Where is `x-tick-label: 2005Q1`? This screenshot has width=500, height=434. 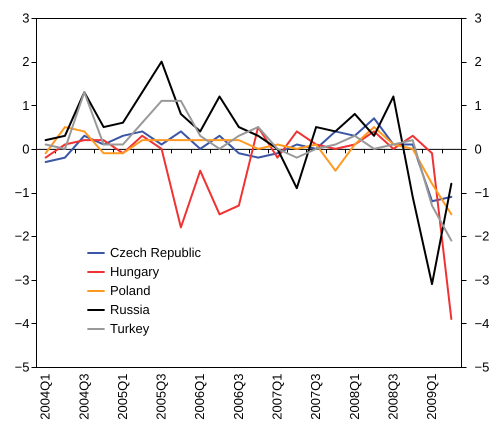 x-tick-label: 2005Q1 is located at coordinates (122, 397).